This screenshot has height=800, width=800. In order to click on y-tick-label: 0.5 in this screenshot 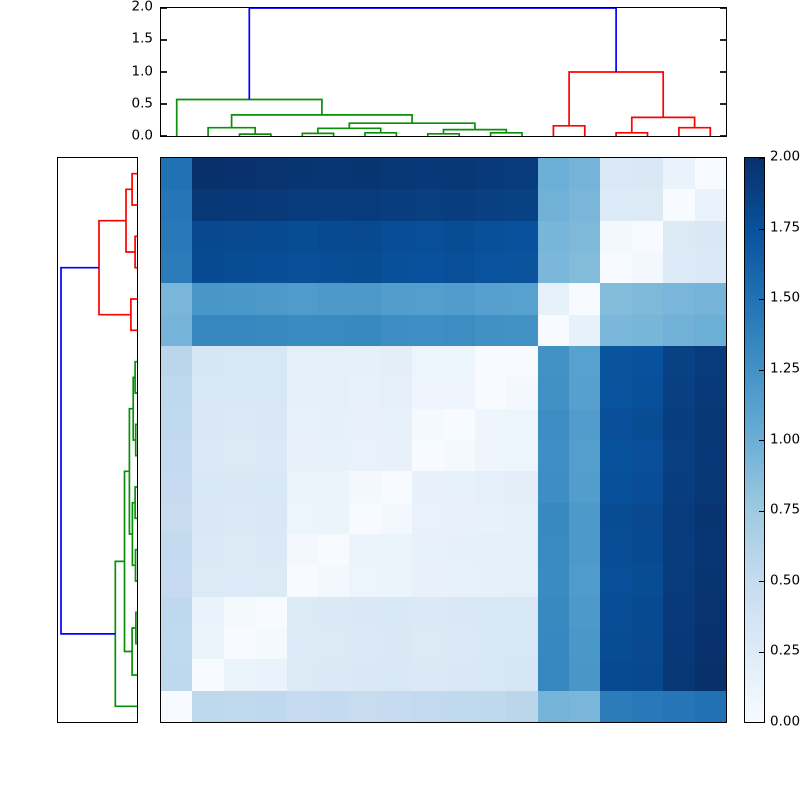, I will do `click(142, 103)`.